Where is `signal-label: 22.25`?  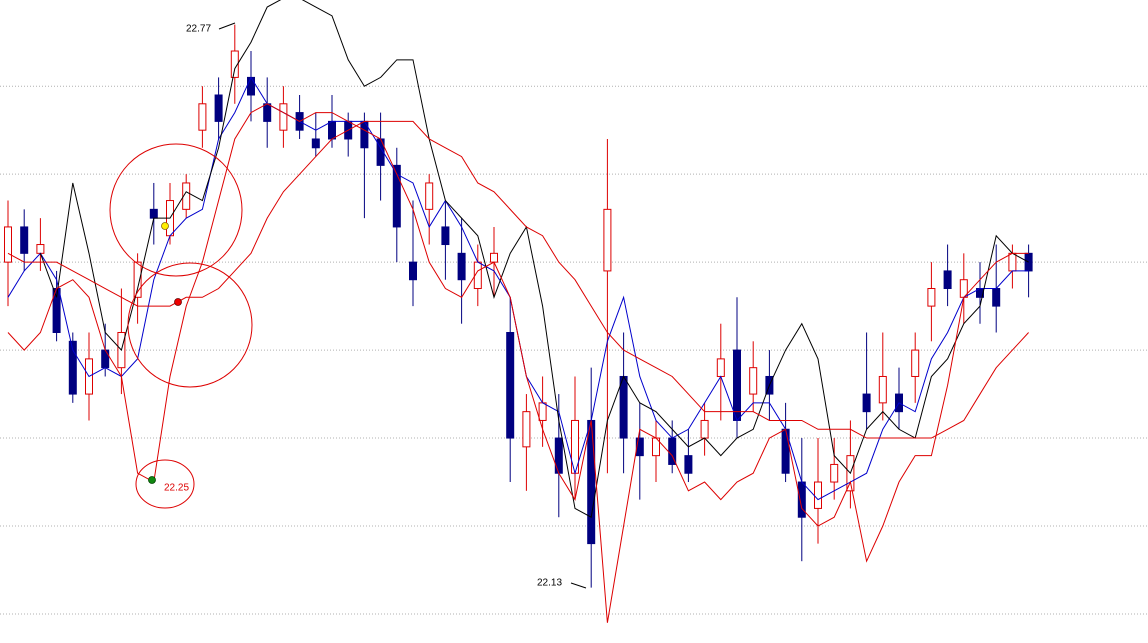 signal-label: 22.25 is located at coordinates (176, 488).